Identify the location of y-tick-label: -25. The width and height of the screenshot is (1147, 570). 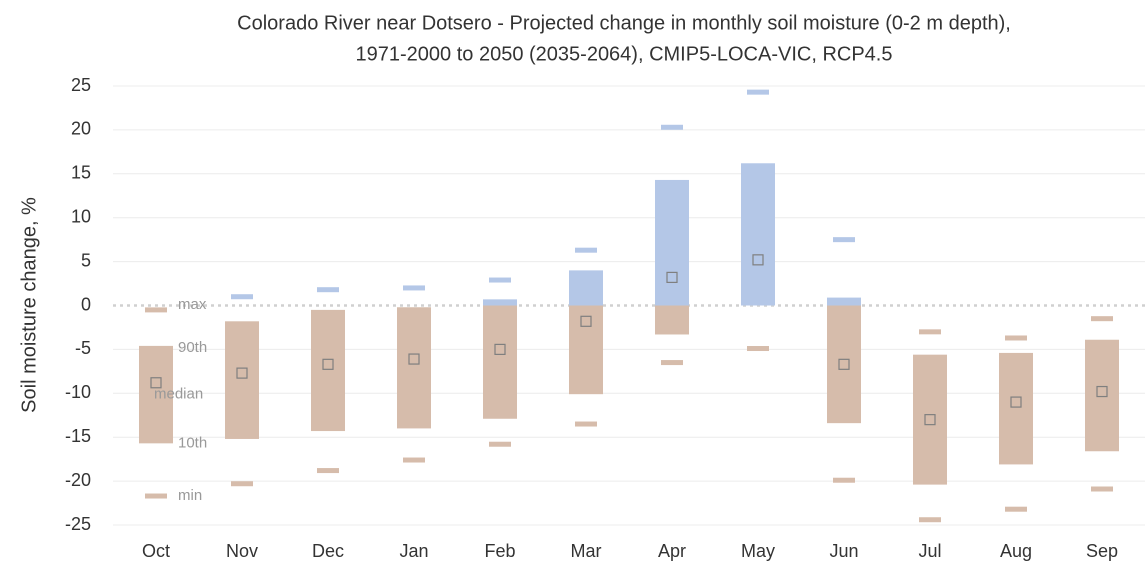
(78, 524).